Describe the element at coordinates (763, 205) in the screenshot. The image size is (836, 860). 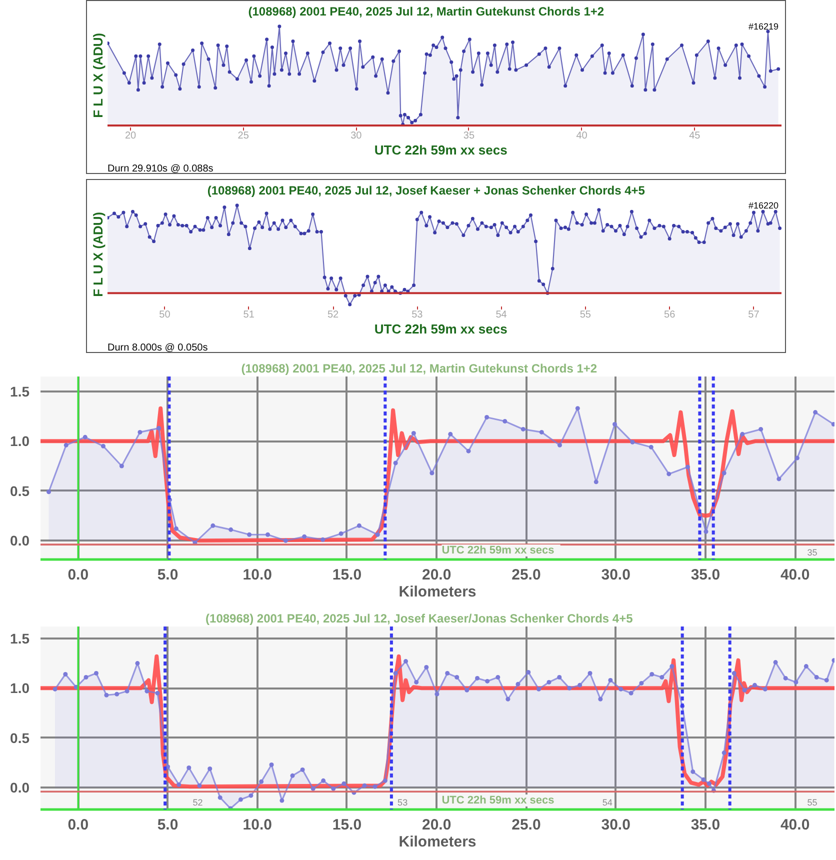
I see `annotation: #16220` at that location.